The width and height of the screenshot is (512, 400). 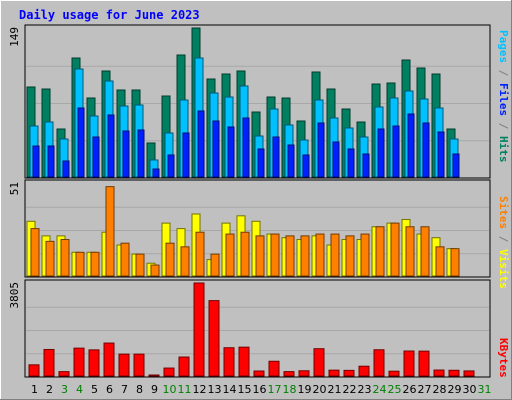 I want to click on x-tick-label: 24, so click(x=380, y=389).